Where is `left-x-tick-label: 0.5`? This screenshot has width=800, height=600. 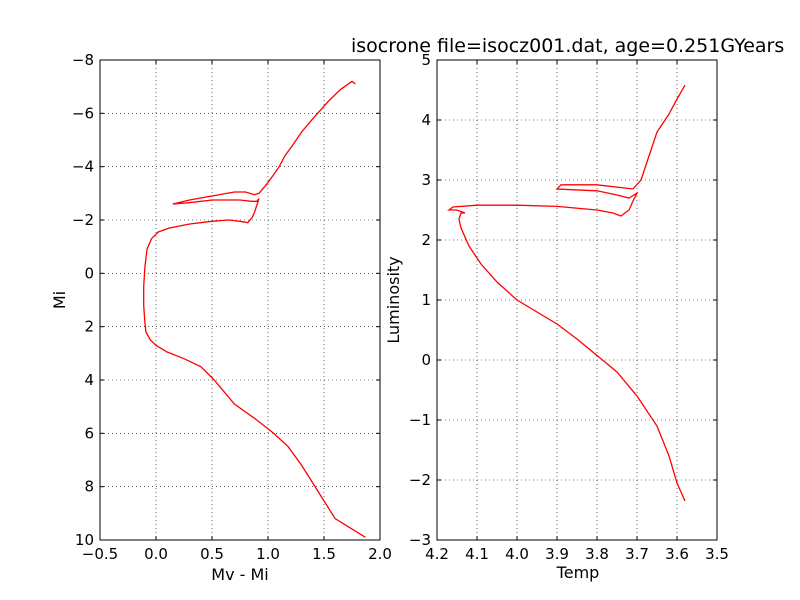 left-x-tick-label: 0.5 is located at coordinates (212, 554).